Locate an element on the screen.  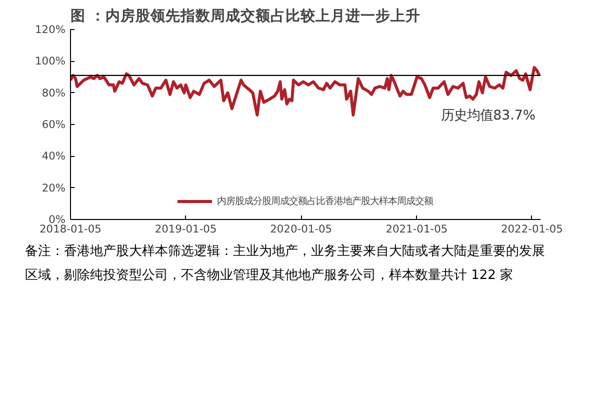
x-tick-label: 2021-01-05 is located at coordinates (417, 229).